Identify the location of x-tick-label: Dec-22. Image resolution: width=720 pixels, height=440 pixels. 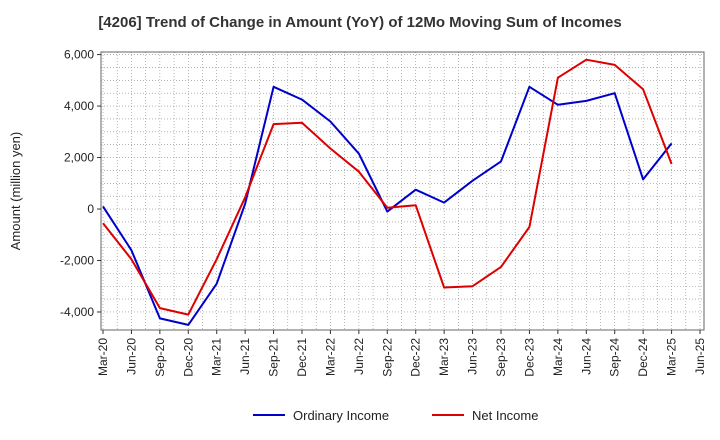
(416, 357).